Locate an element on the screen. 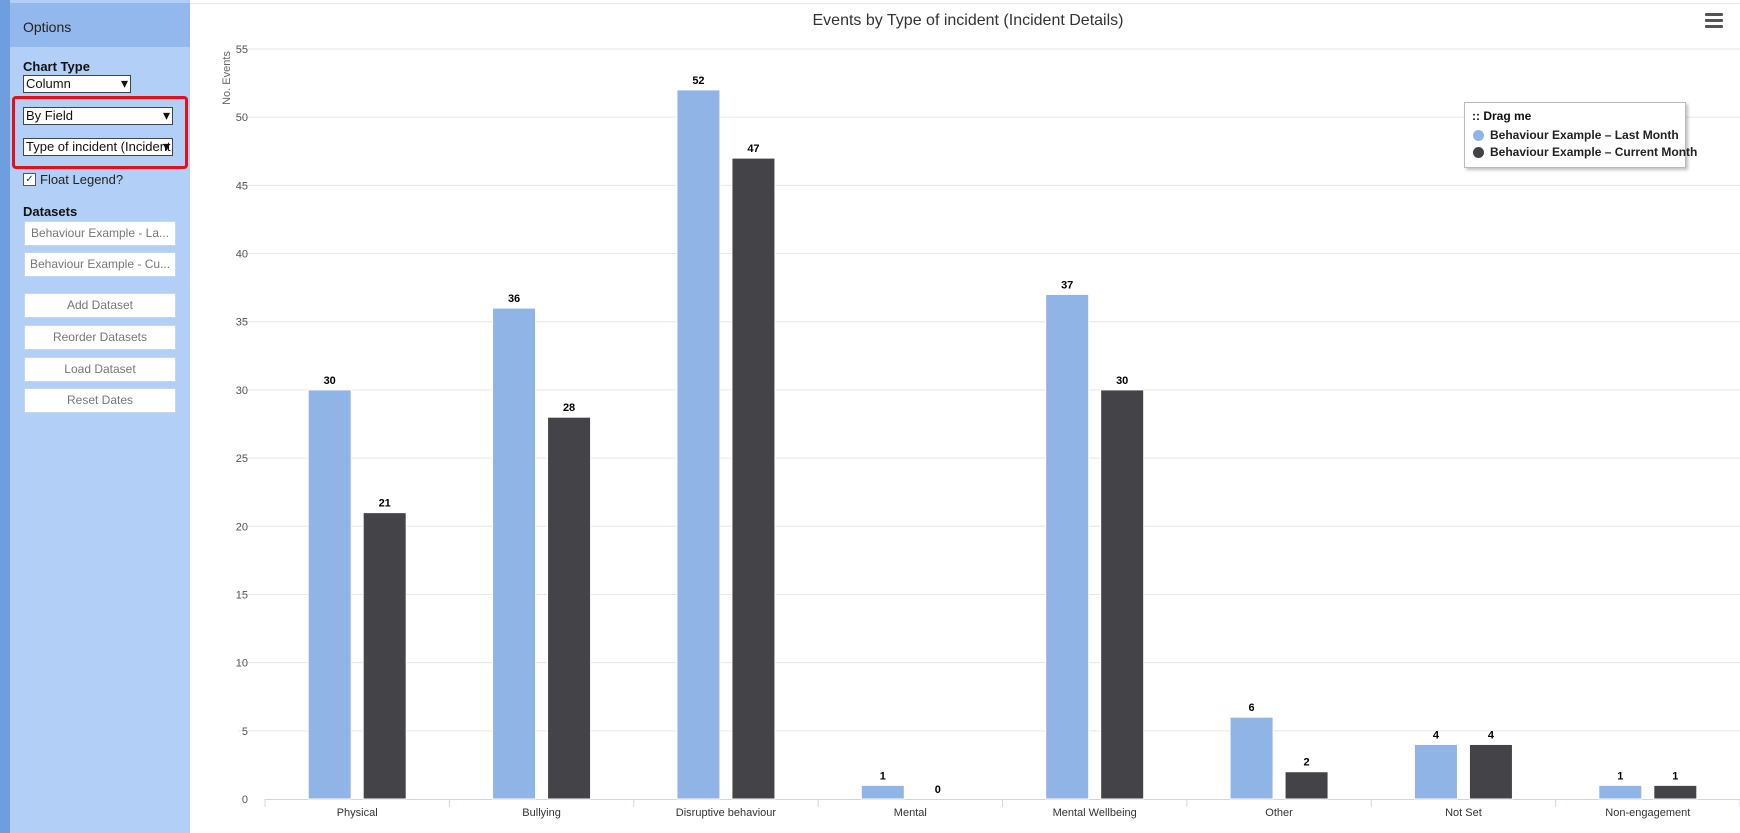  legend-dot-last-month is located at coordinates (1478, 135).